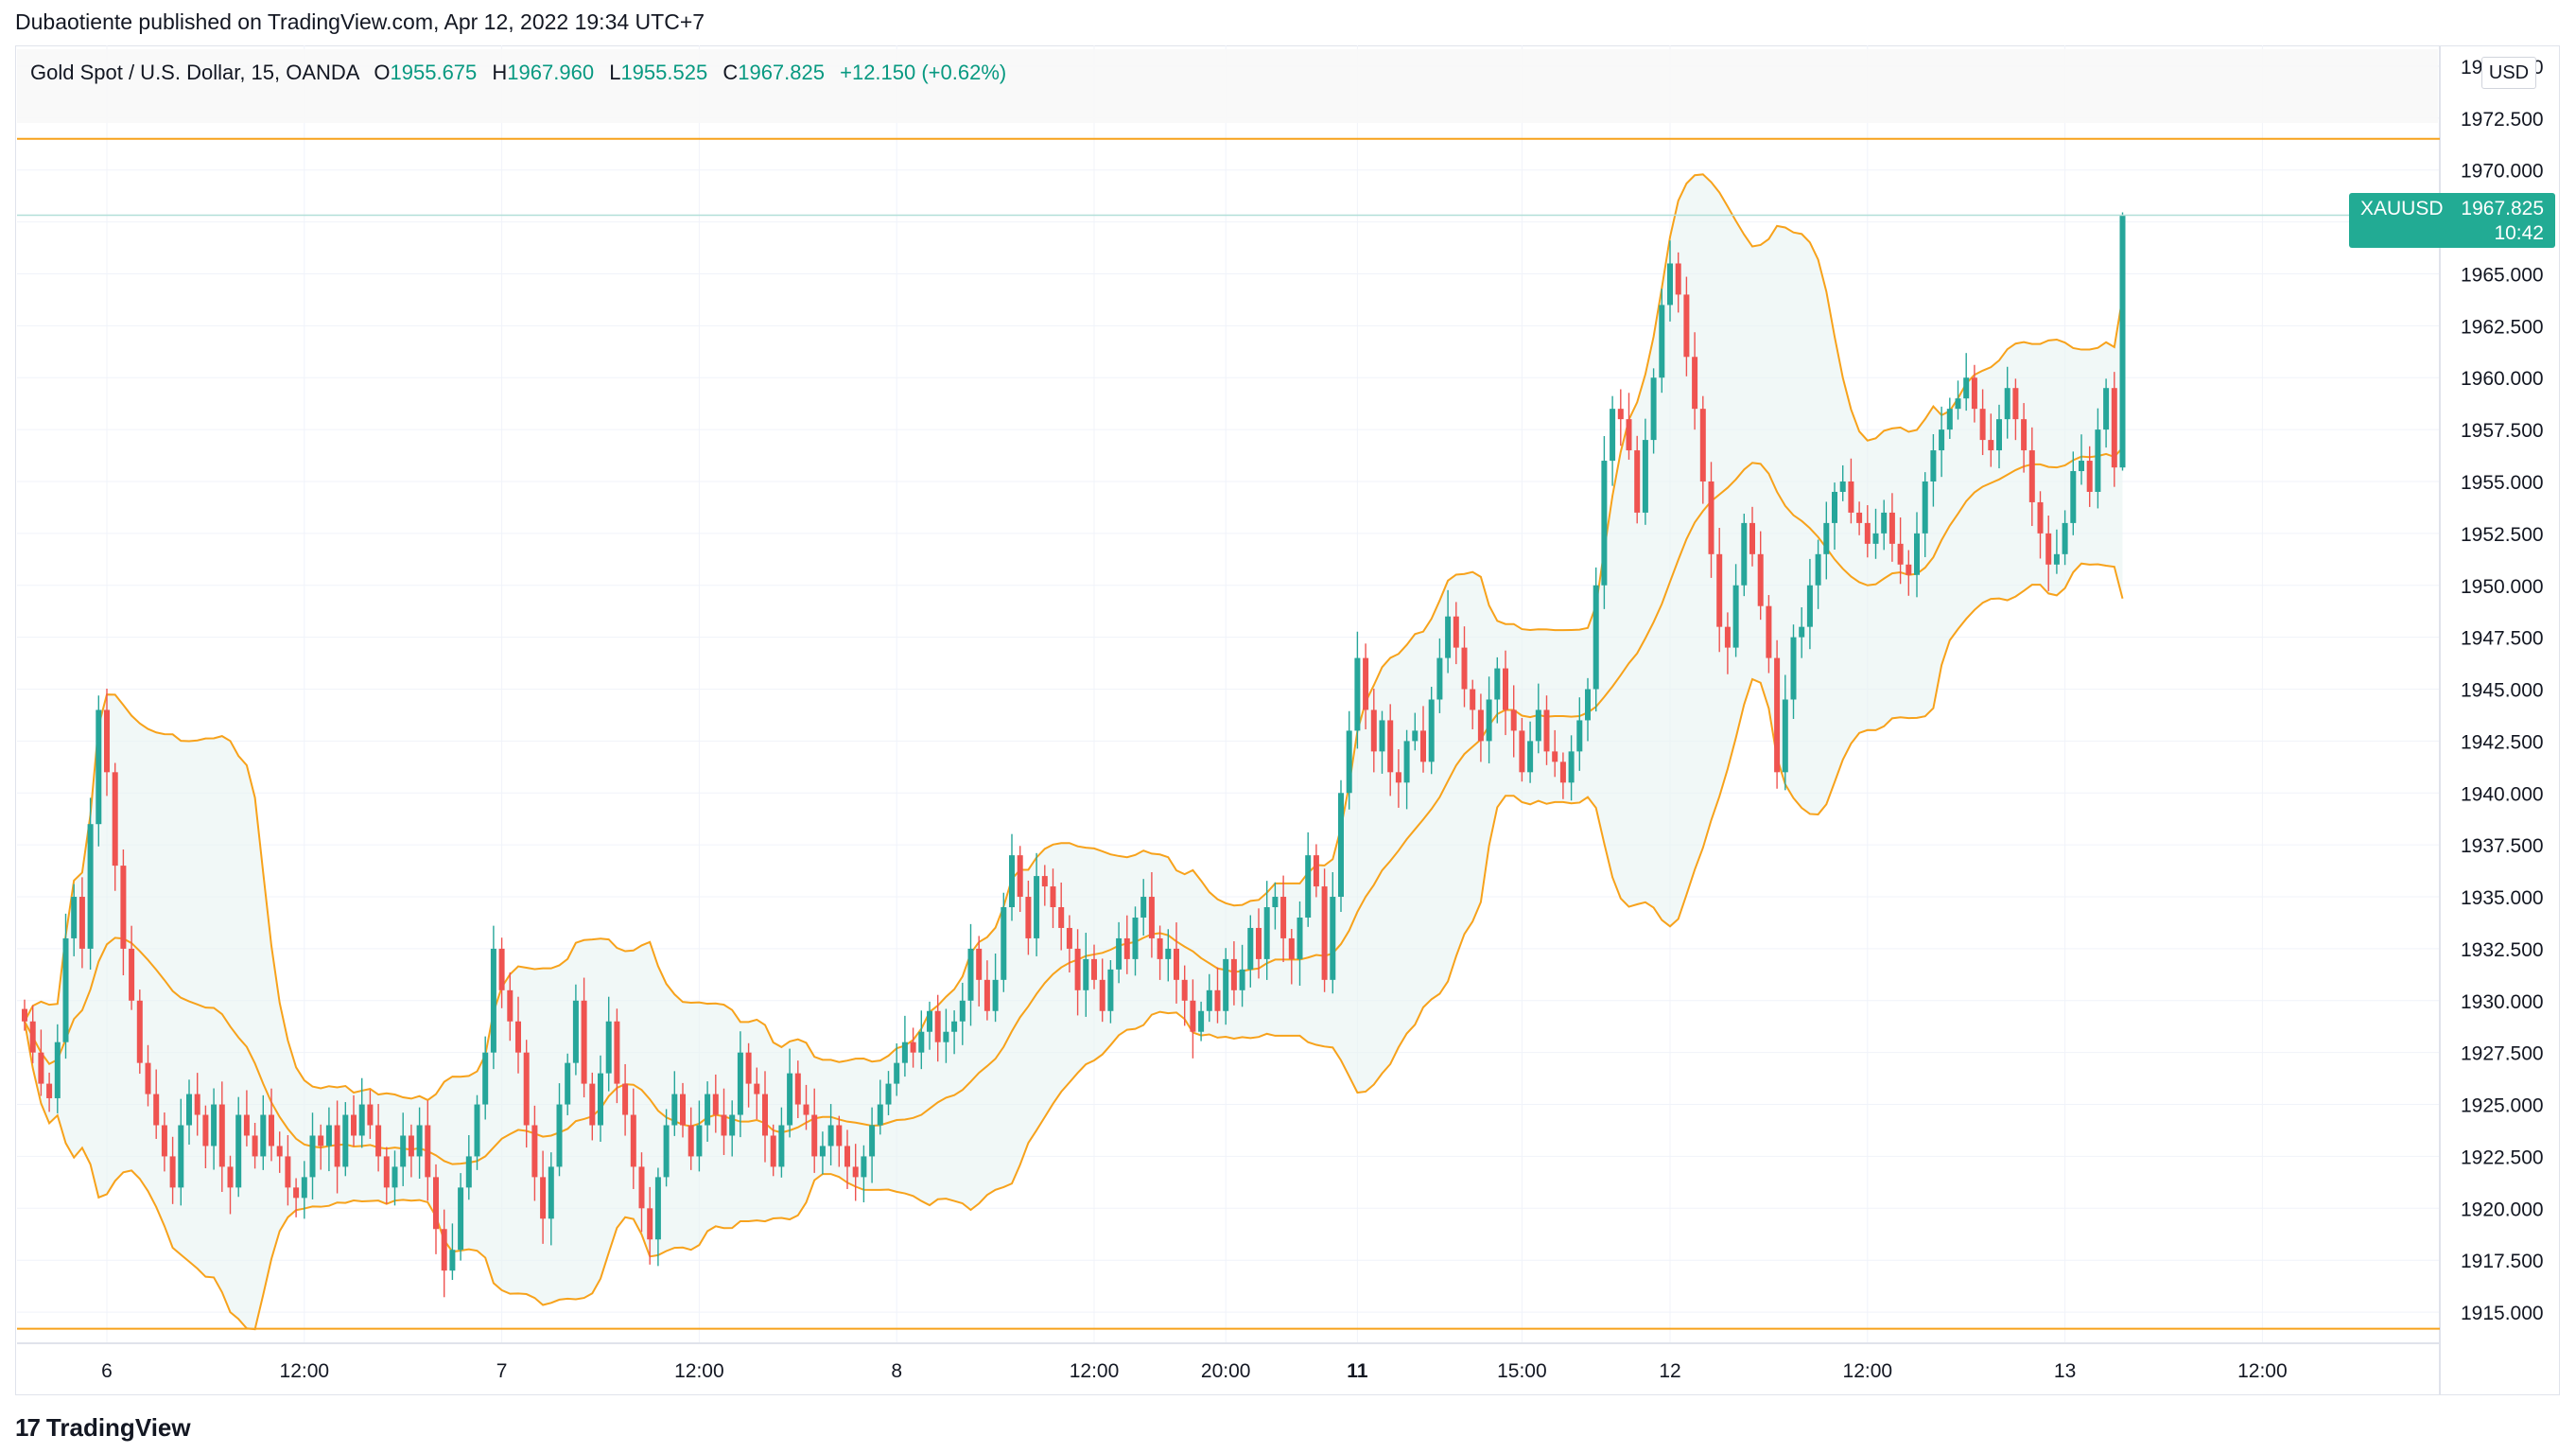 The height and width of the screenshot is (1453, 2576). What do you see at coordinates (2502, 483) in the screenshot?
I see `price-axis-label: 1955.000` at bounding box center [2502, 483].